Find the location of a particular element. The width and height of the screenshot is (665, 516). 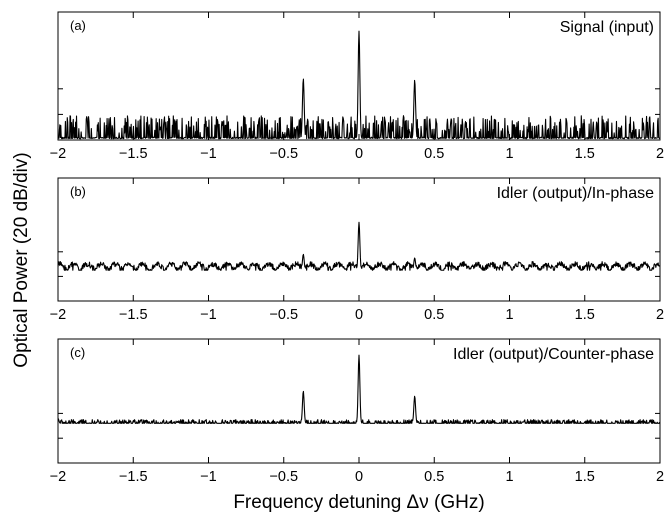

panel-label: (c) is located at coordinates (77, 352).